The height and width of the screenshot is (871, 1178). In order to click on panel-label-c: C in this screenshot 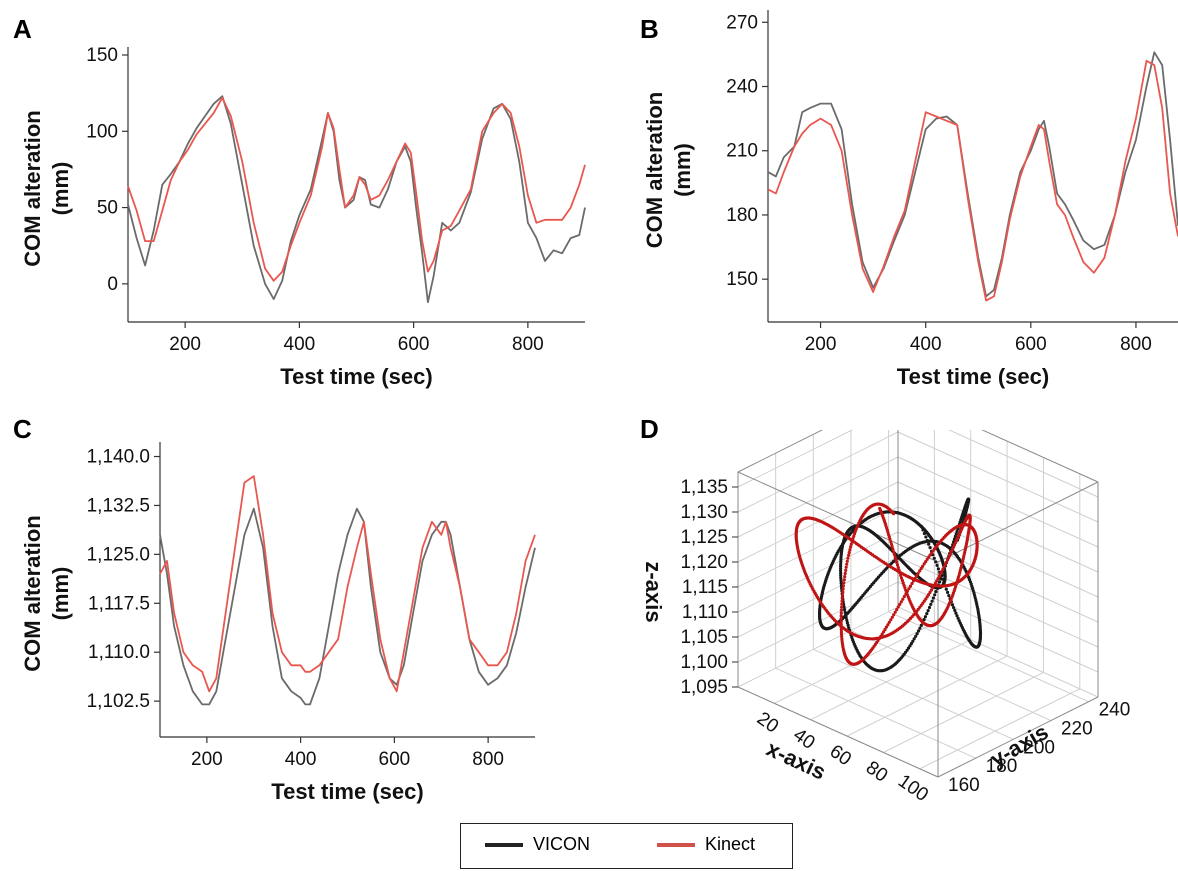, I will do `click(22, 429)`.